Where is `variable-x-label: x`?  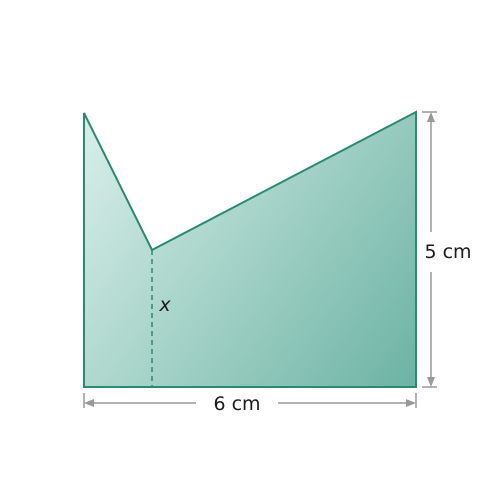 variable-x-label: x is located at coordinates (164, 305).